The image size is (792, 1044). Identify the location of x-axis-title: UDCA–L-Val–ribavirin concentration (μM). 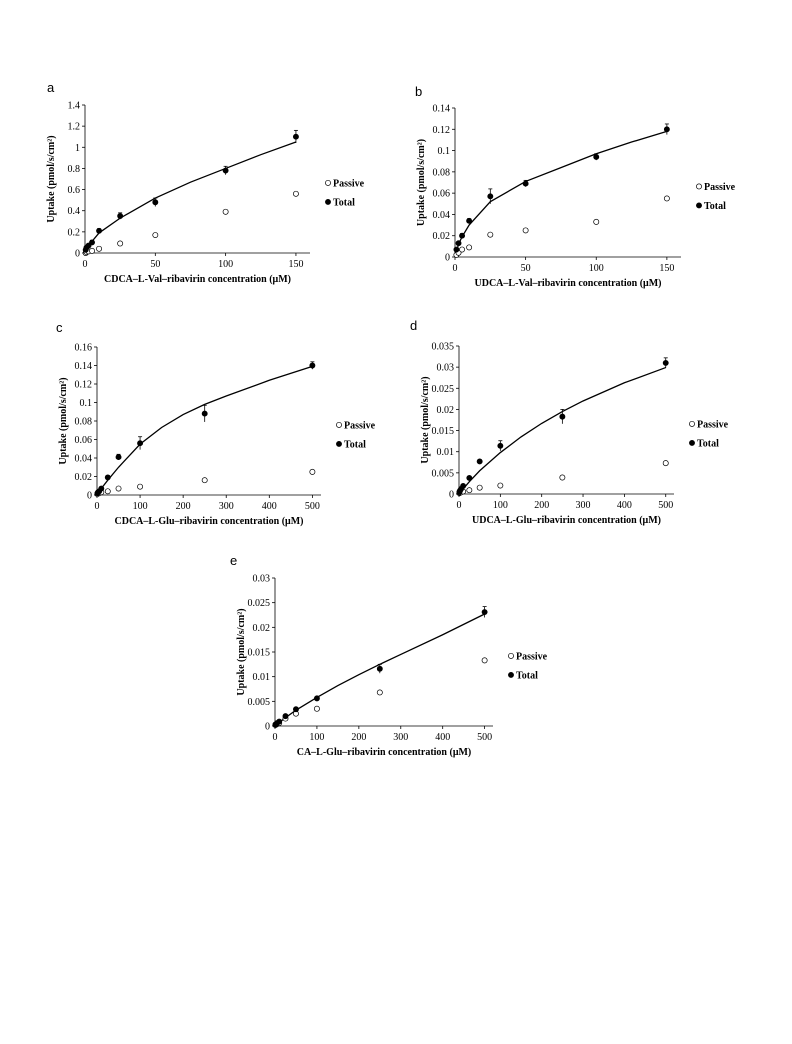
(568, 283).